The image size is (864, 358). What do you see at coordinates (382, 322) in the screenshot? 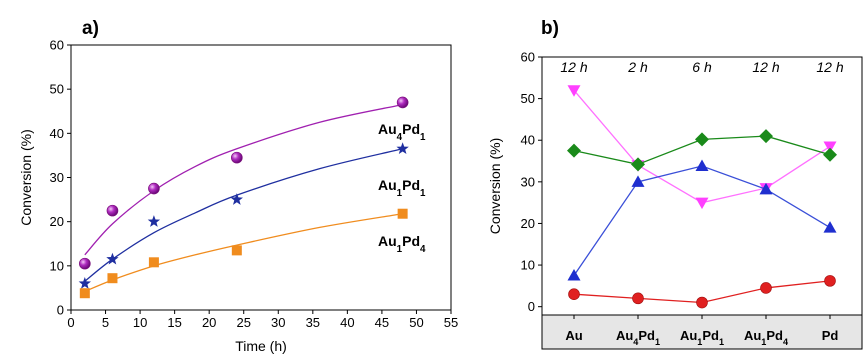
I see `x-tick-label-a: 45` at bounding box center [382, 322].